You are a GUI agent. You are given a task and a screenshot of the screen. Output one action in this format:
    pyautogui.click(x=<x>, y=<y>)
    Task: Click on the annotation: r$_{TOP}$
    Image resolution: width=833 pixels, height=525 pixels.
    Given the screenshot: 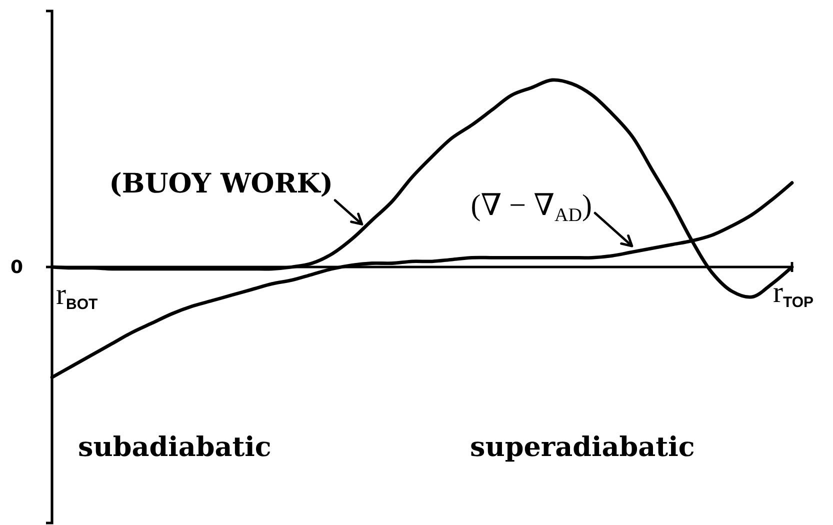 What is the action you would take?
    pyautogui.click(x=793, y=293)
    